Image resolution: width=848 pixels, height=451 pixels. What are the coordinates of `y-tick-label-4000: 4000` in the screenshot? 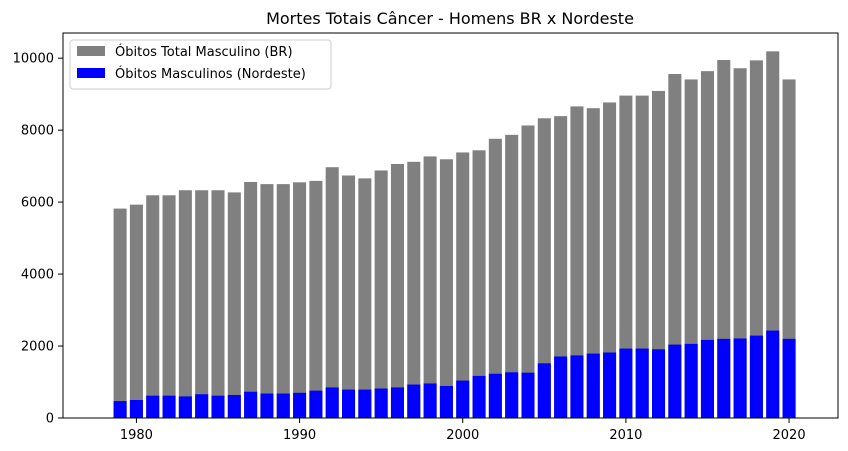 It's located at (37, 275).